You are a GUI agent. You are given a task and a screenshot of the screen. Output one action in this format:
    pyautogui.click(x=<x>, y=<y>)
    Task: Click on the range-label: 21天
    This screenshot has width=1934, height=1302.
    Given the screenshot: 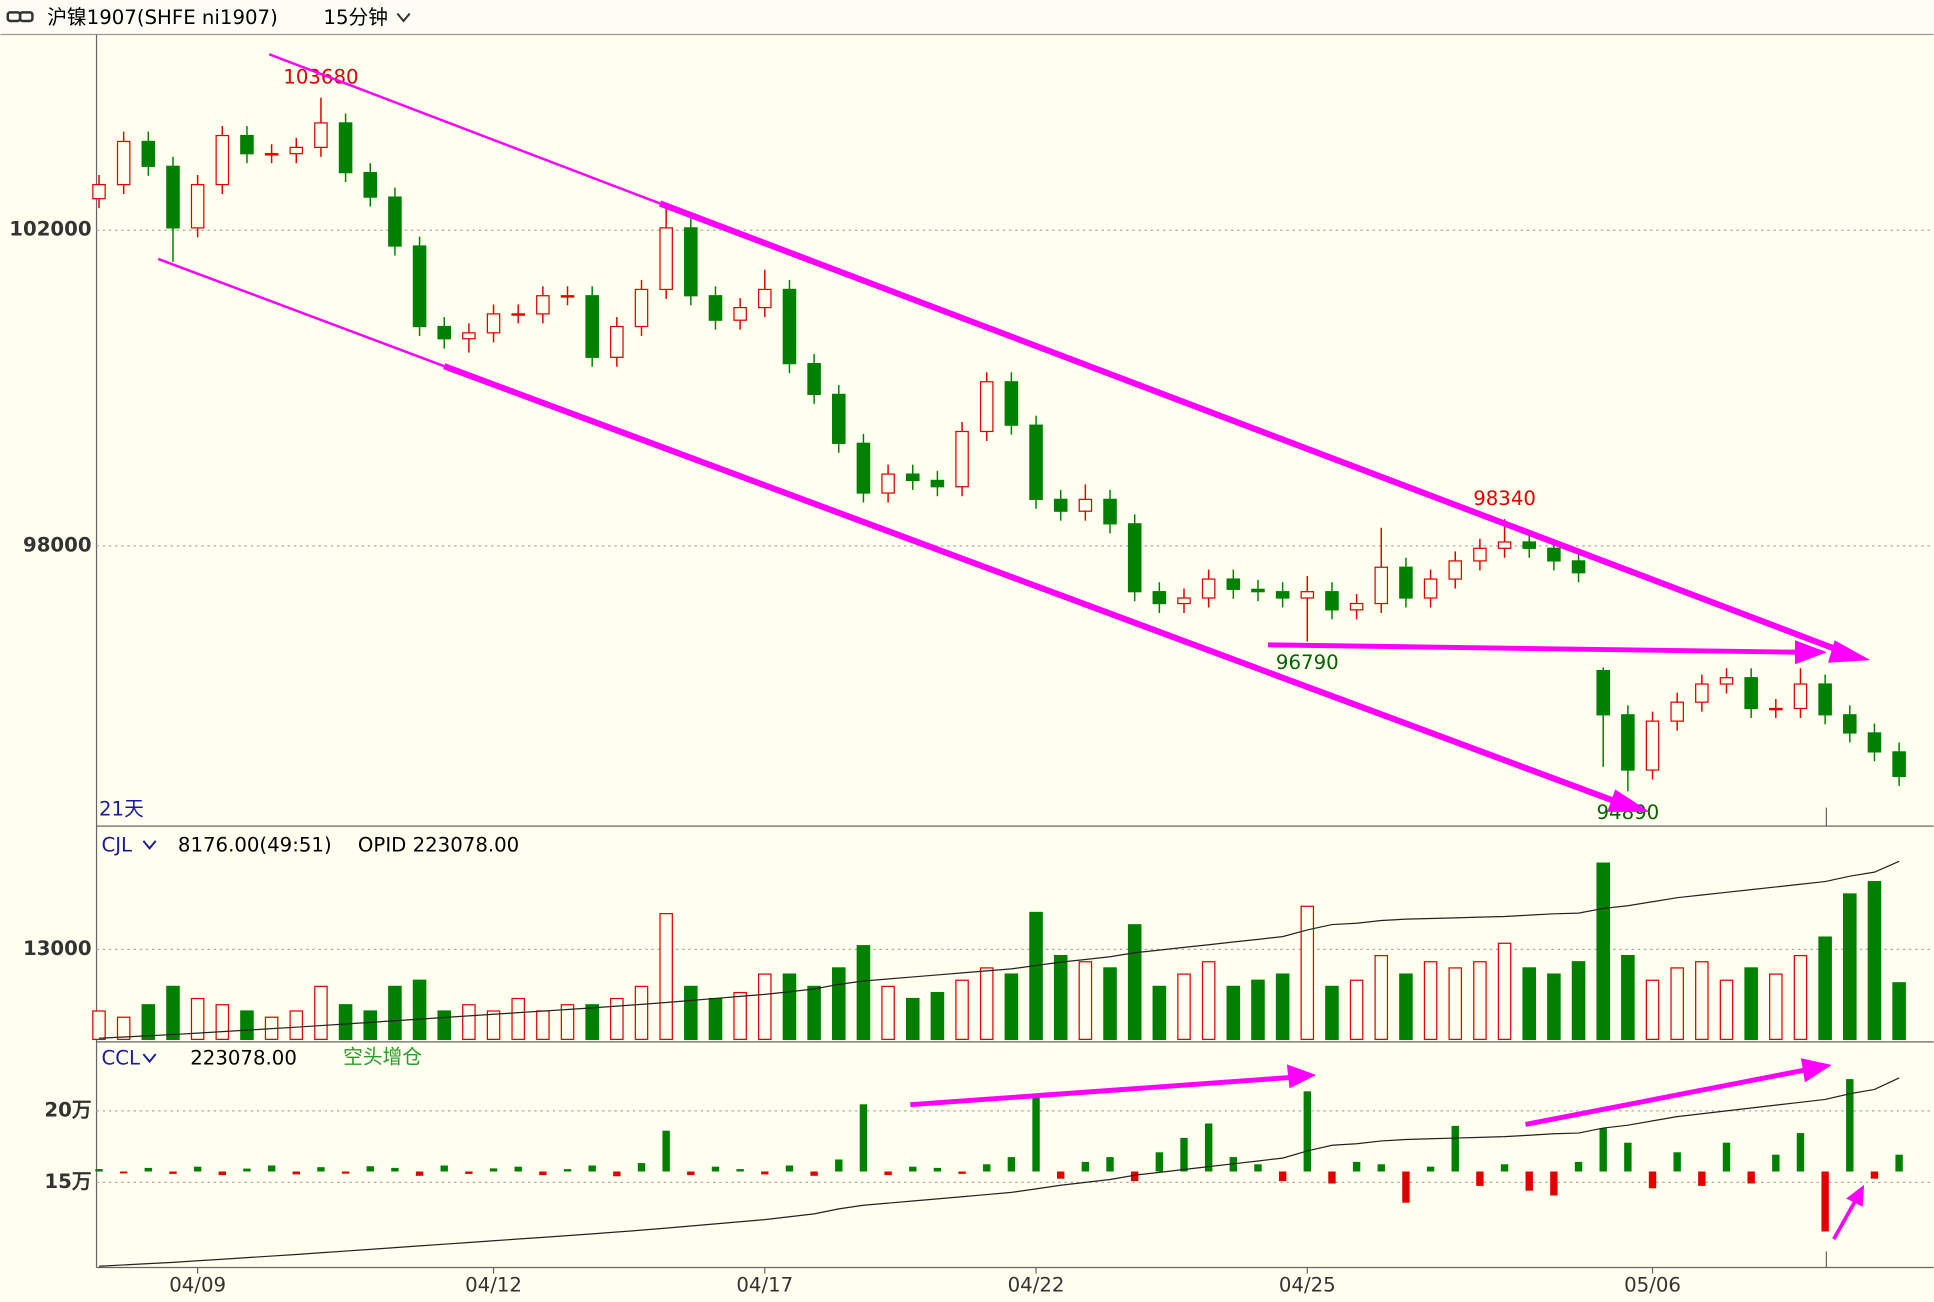 What is the action you would take?
    pyautogui.click(x=121, y=809)
    